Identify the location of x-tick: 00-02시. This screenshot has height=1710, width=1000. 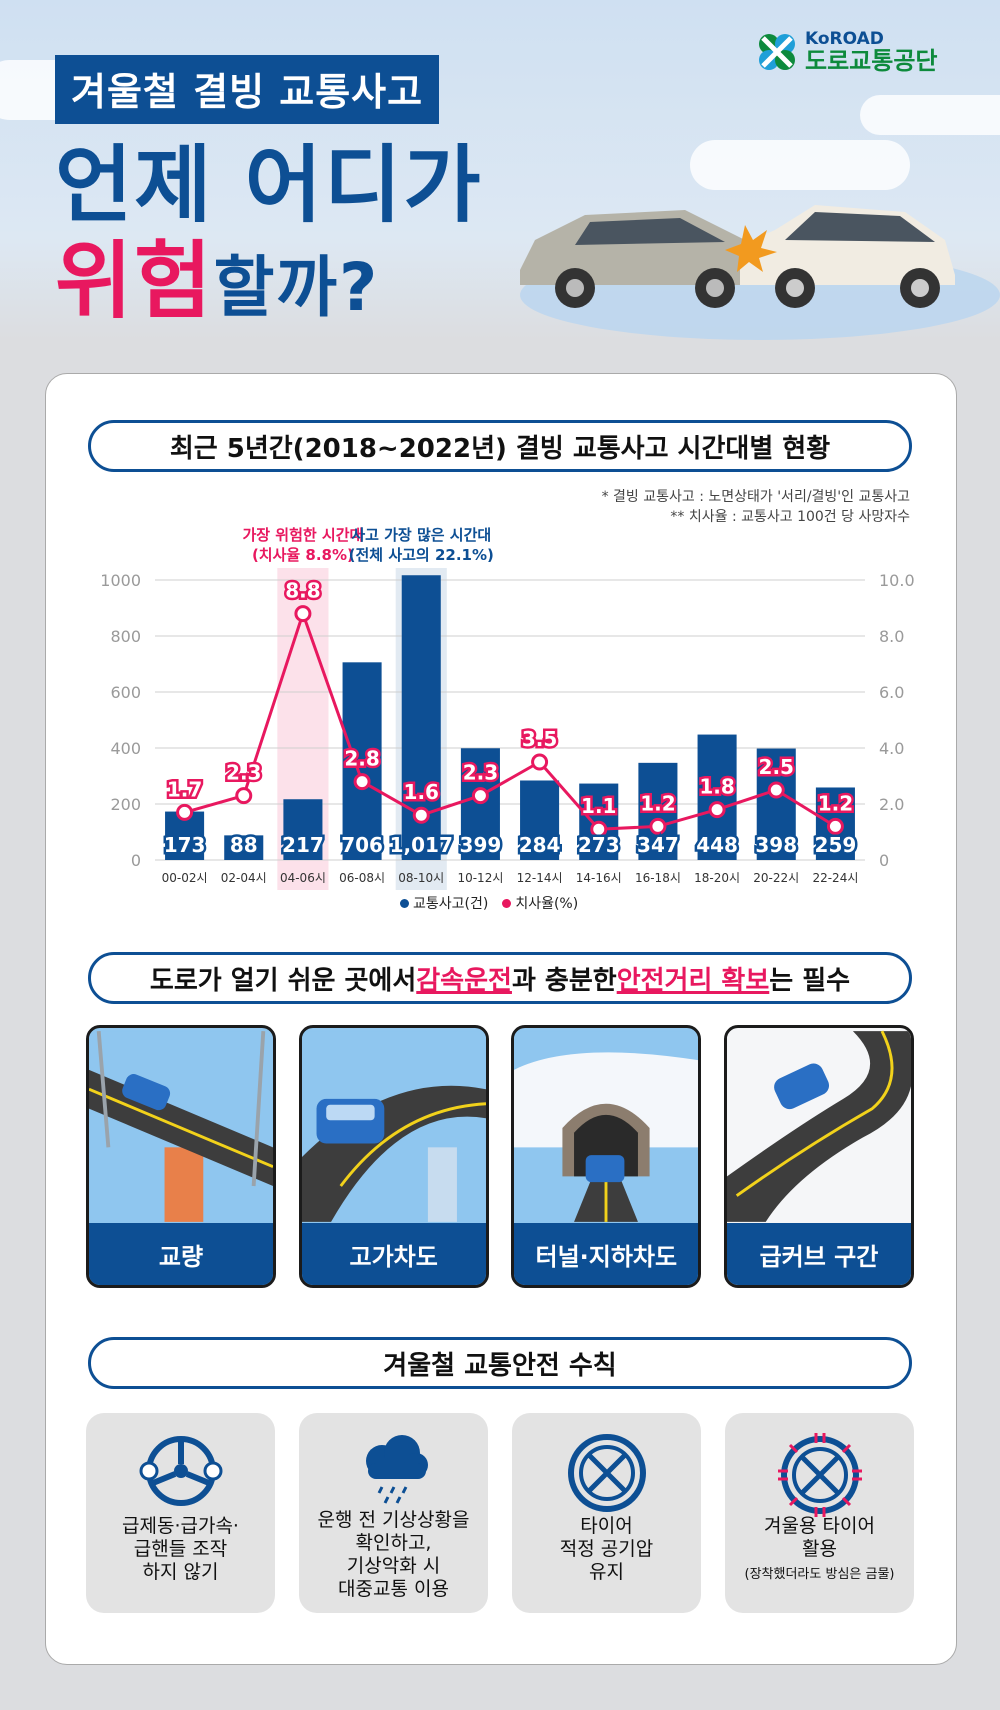
(185, 878).